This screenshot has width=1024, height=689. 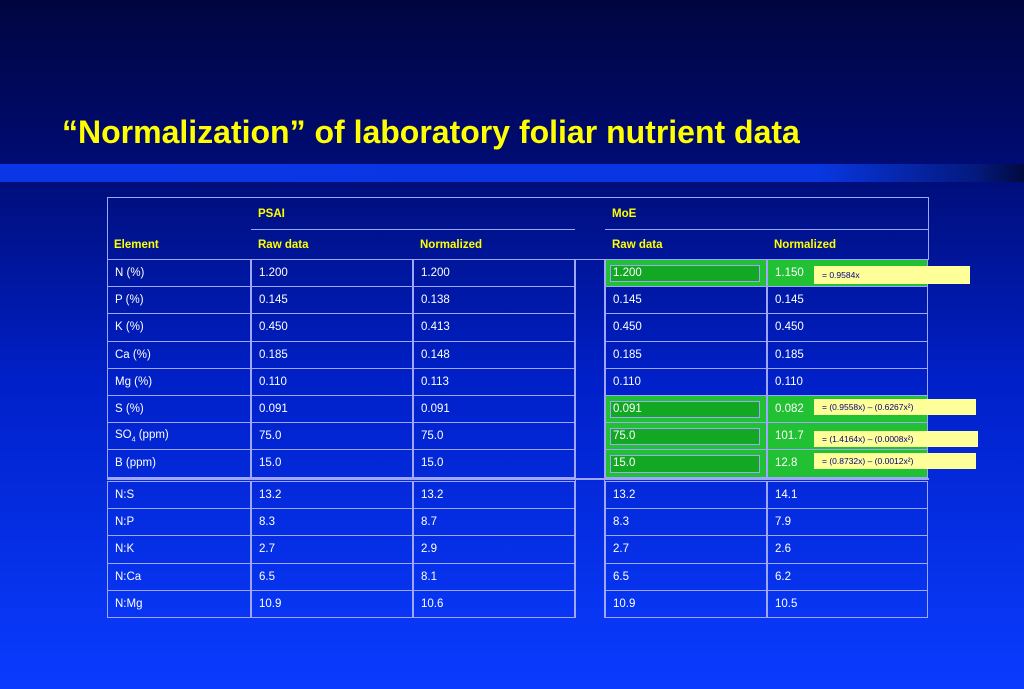 What do you see at coordinates (332, 354) in the screenshot?
I see `table-row-cell-psai-raw: 0.185` at bounding box center [332, 354].